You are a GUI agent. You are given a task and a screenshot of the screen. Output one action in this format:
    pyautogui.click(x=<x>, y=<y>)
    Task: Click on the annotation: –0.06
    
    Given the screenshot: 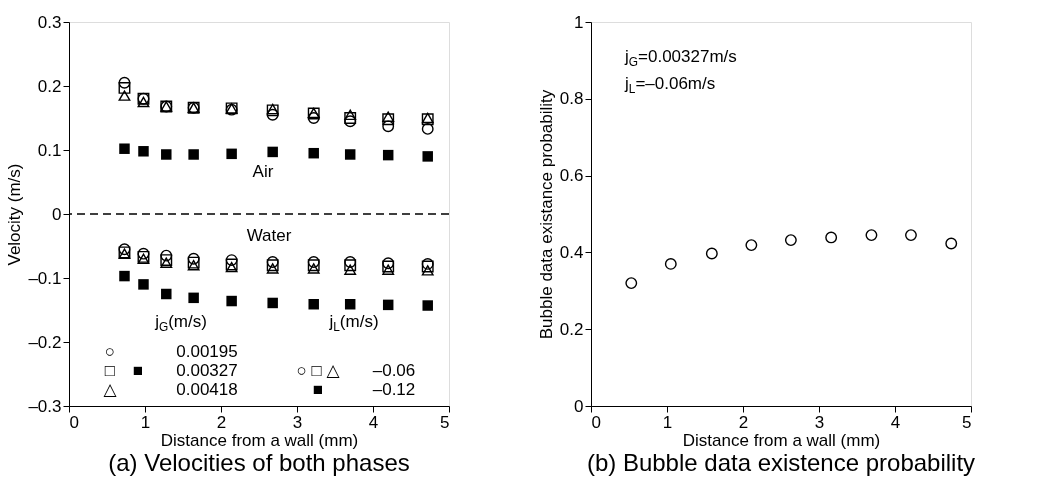 What is the action you would take?
    pyautogui.click(x=394, y=370)
    